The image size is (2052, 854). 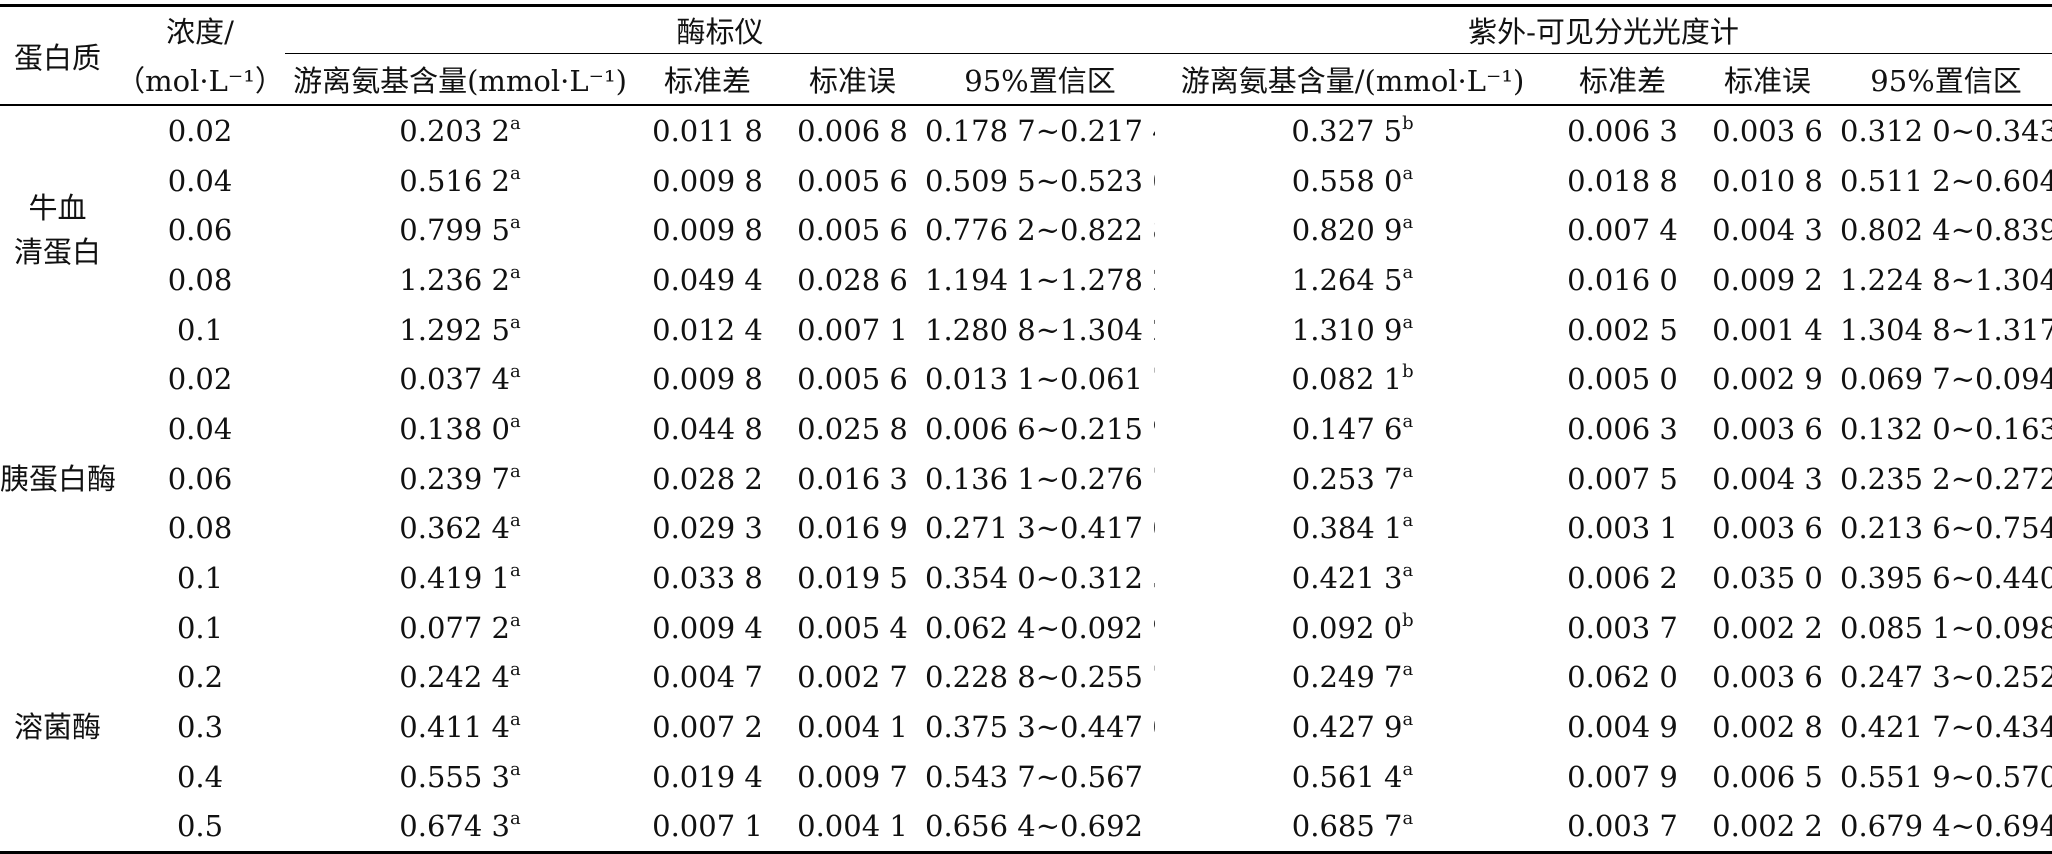 What do you see at coordinates (1946, 627) in the screenshot?
I see `uv-ci-cell: 0.085 1~0.098 2` at bounding box center [1946, 627].